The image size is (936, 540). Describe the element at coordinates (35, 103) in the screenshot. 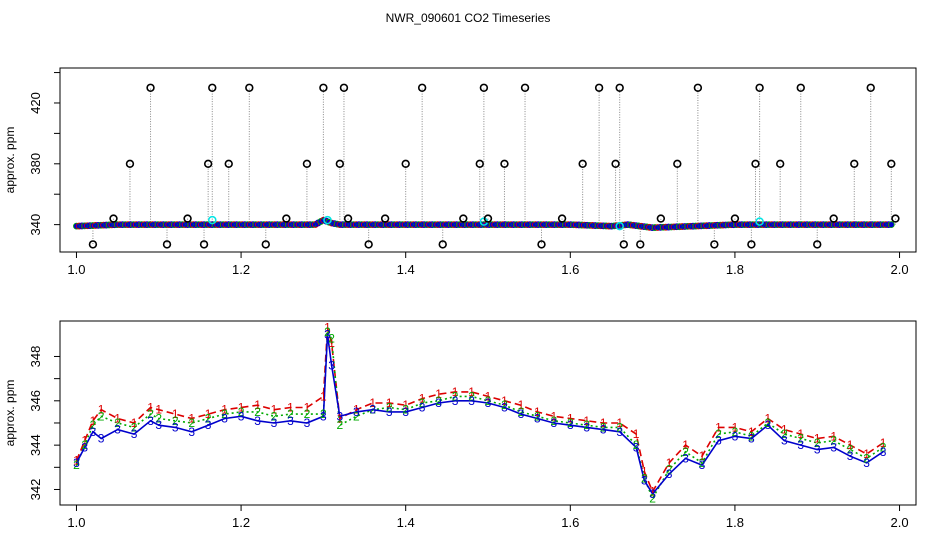

I see `y-tick-label: 420` at that location.